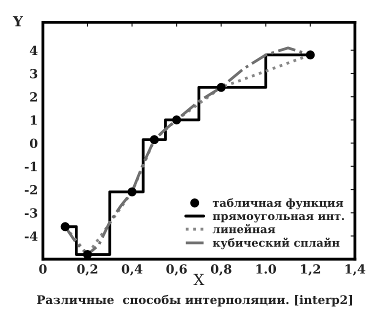 The image size is (390, 320). I want to click on y-tick-label: 1, so click(33, 120).